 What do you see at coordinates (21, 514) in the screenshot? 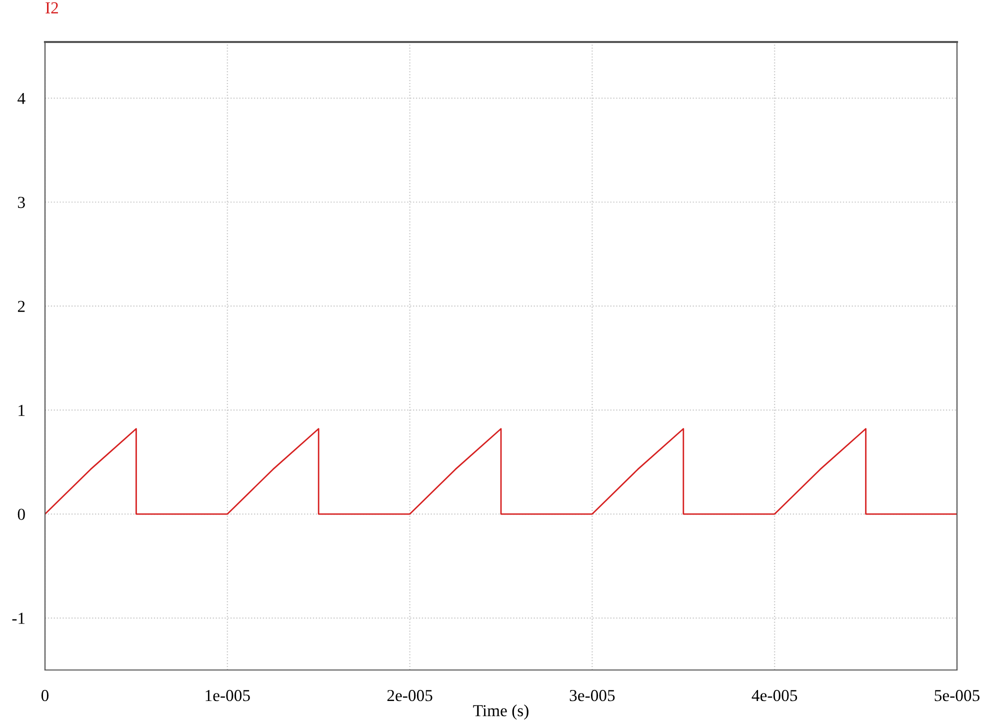
I see `y-tick-label: 0` at bounding box center [21, 514].